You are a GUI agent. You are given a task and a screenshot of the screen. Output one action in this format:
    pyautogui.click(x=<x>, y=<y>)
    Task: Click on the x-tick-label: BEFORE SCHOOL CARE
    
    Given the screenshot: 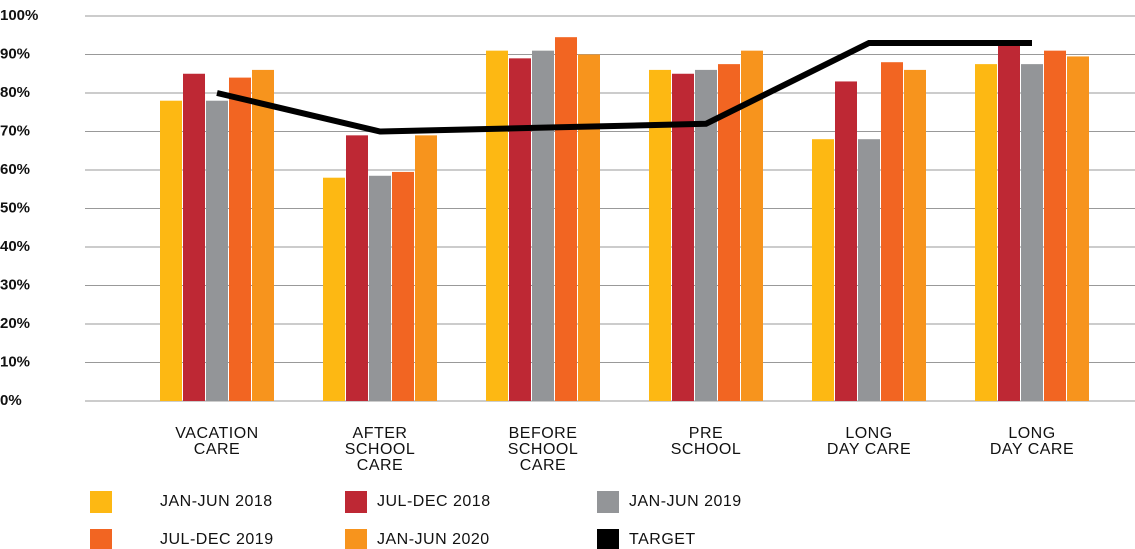 What is the action you would take?
    pyautogui.click(x=543, y=449)
    